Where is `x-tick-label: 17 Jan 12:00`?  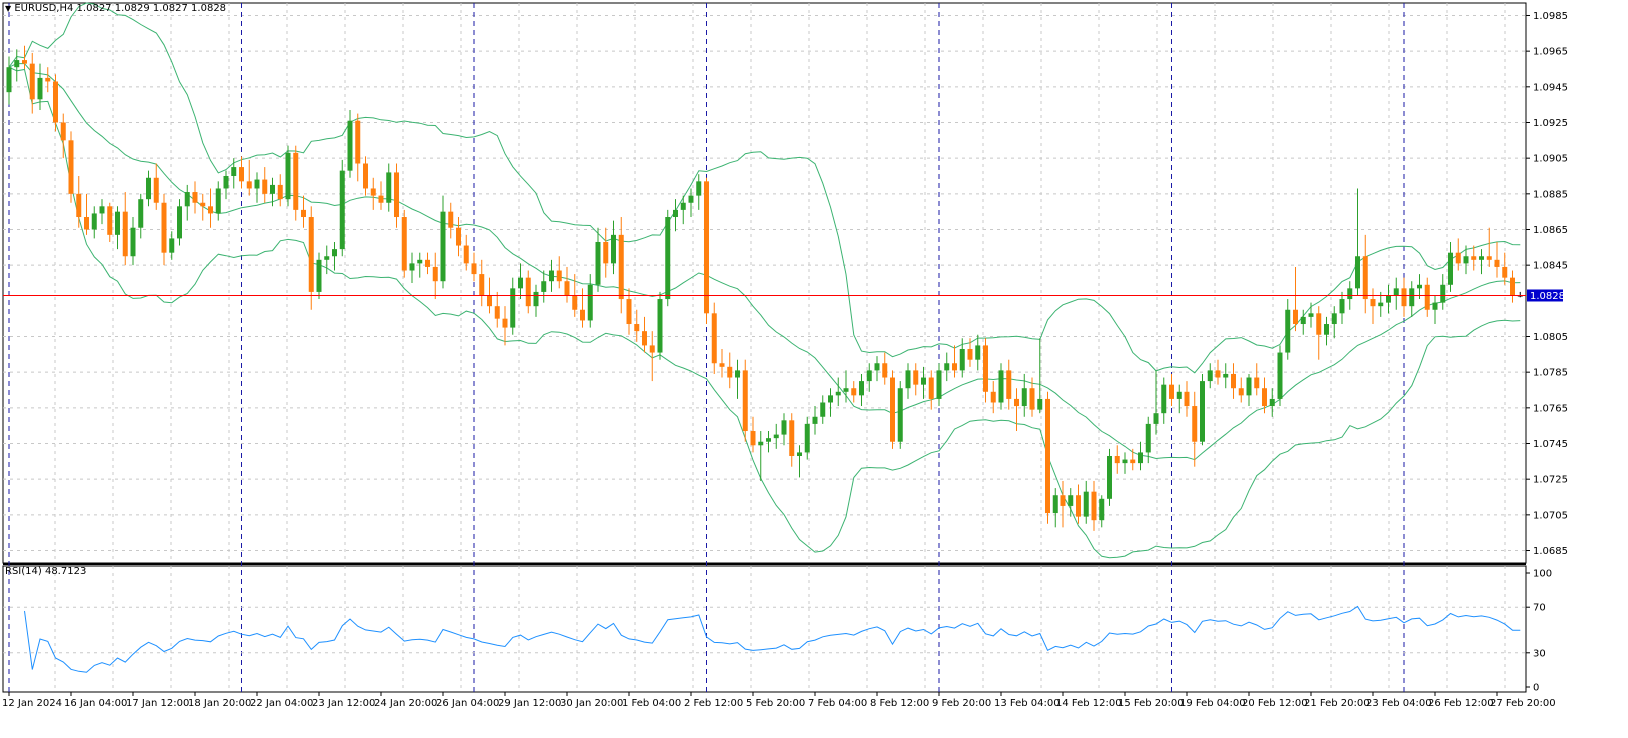 x-tick-label: 17 Jan 12:00 is located at coordinates (157, 703).